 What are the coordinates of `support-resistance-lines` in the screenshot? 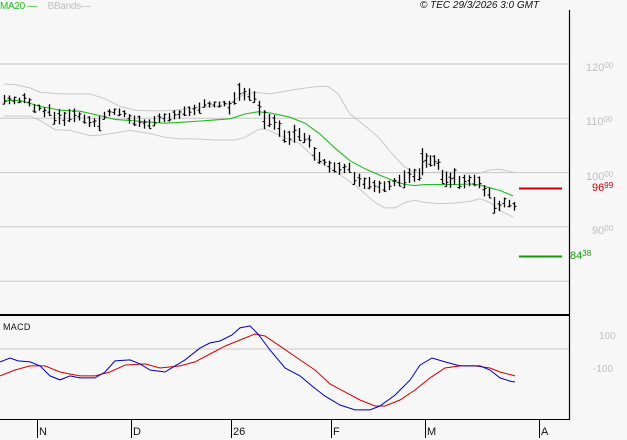 It's located at (540, 222).